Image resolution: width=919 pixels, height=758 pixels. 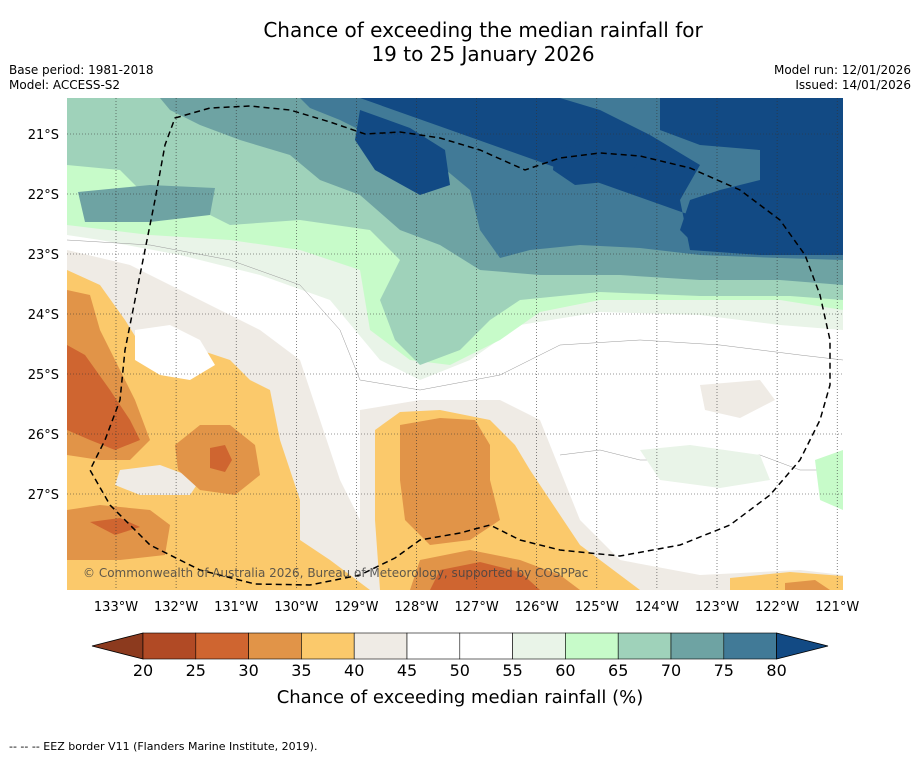 I want to click on colorbar-tick-label: 50, so click(x=460, y=670).